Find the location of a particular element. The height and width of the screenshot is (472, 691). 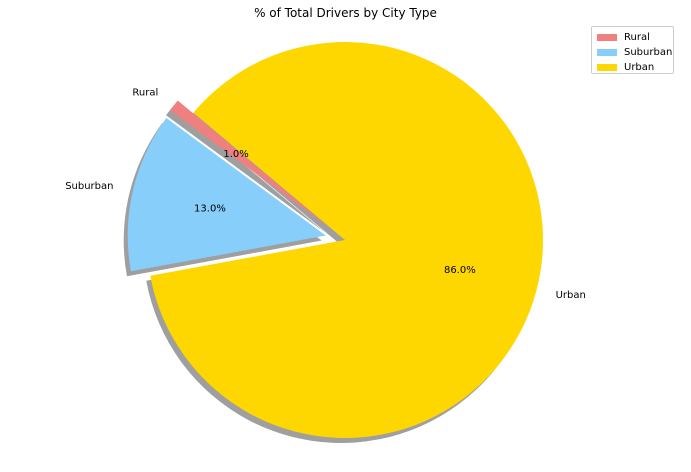

legend-swatch-rural is located at coordinates (607, 37).